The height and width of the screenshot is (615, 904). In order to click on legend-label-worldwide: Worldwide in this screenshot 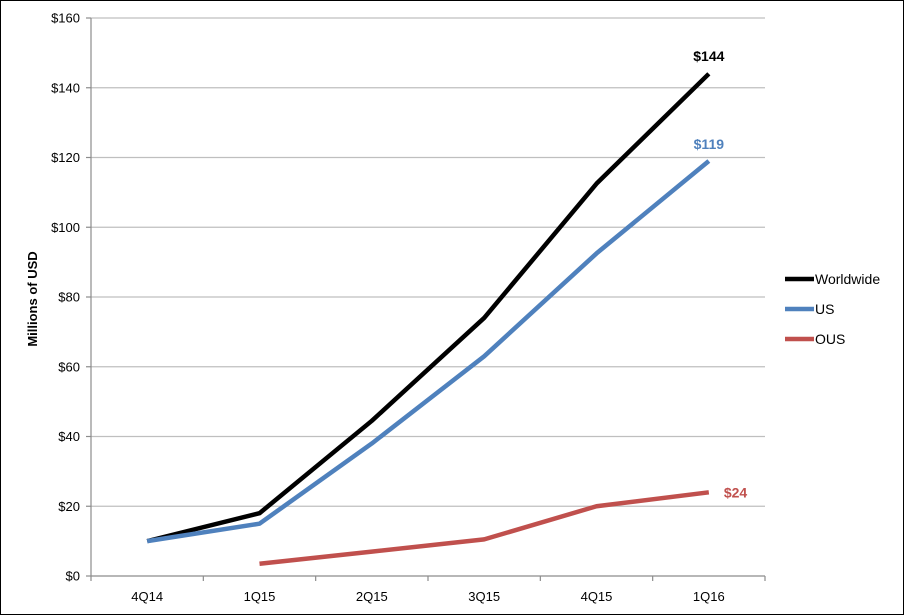, I will do `click(847, 279)`.